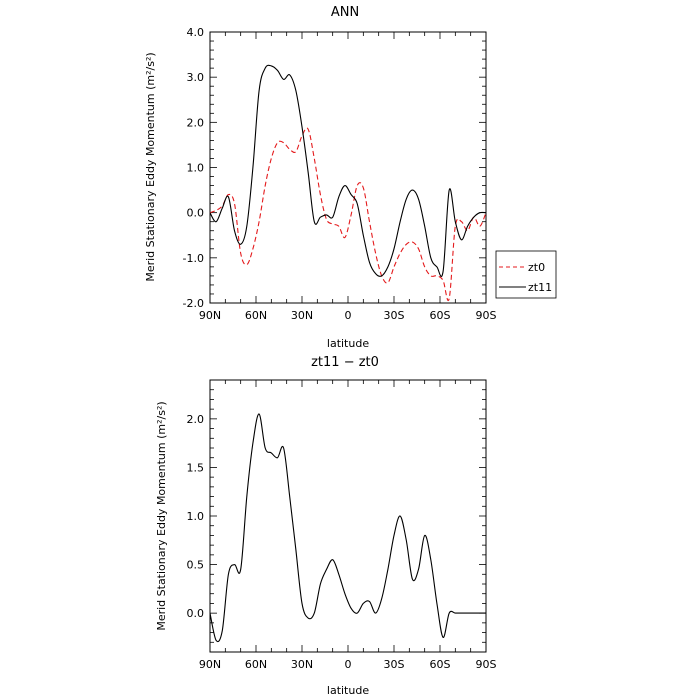 Image resolution: width=700 pixels, height=700 pixels. What do you see at coordinates (196, 32) in the screenshot?
I see `y-tick-label: 4.0` at bounding box center [196, 32].